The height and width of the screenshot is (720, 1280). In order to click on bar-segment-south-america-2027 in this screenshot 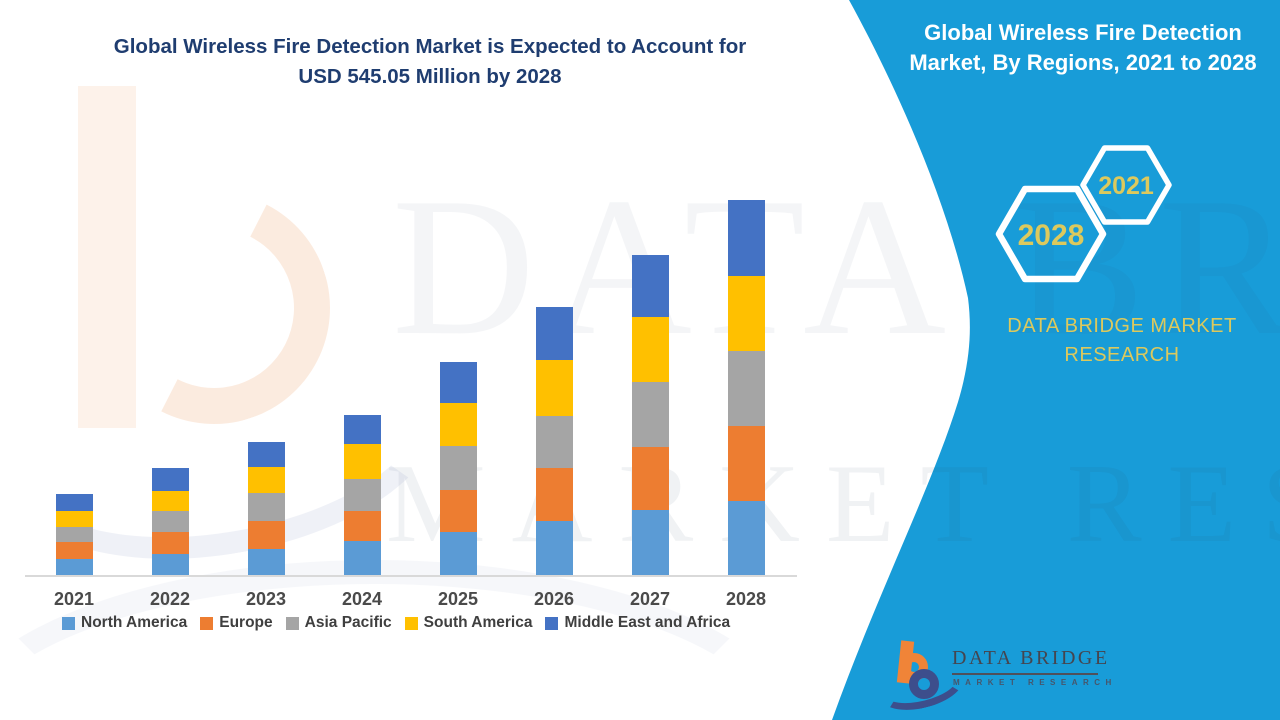, I will do `click(650, 349)`.